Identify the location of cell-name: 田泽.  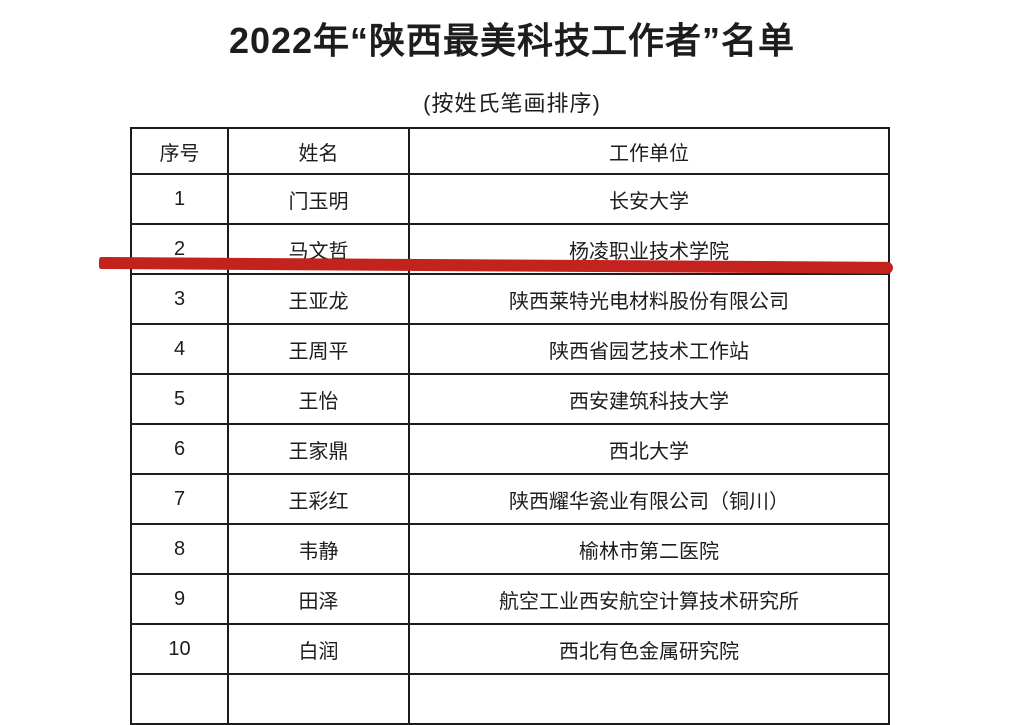
(318, 599).